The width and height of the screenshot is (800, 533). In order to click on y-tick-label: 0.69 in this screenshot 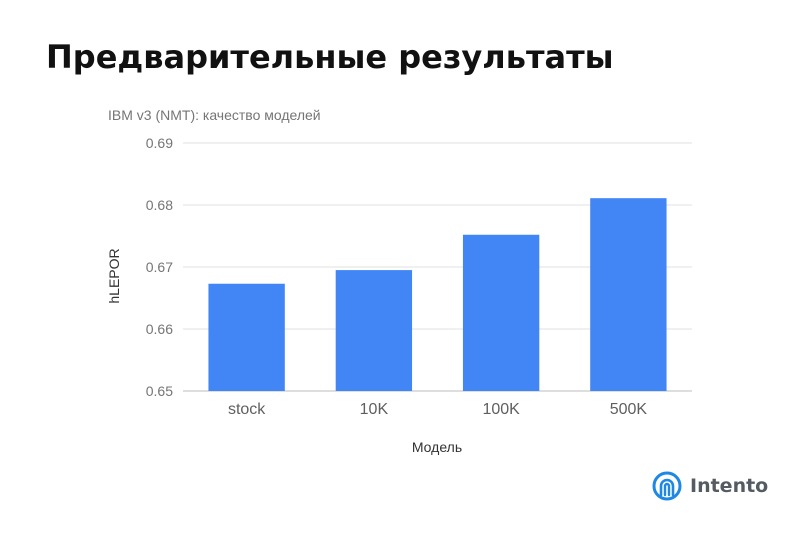, I will do `click(159, 143)`.